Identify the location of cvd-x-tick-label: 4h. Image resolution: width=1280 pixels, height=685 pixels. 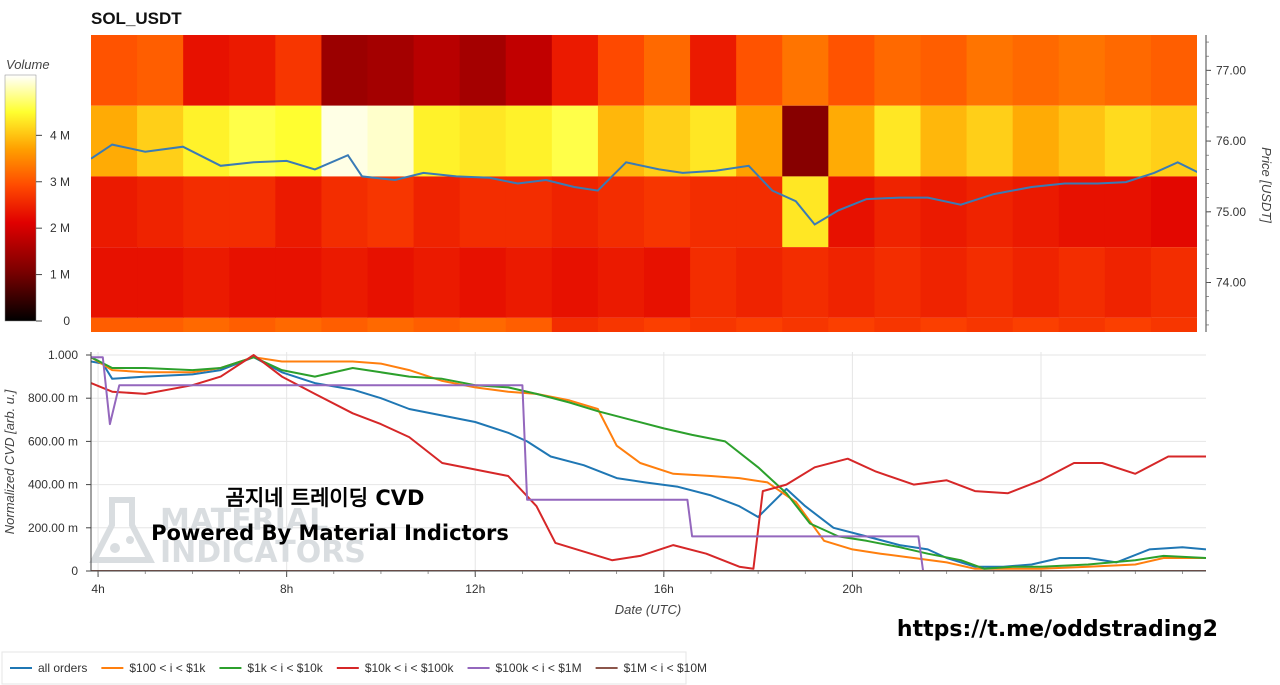
(97, 589).